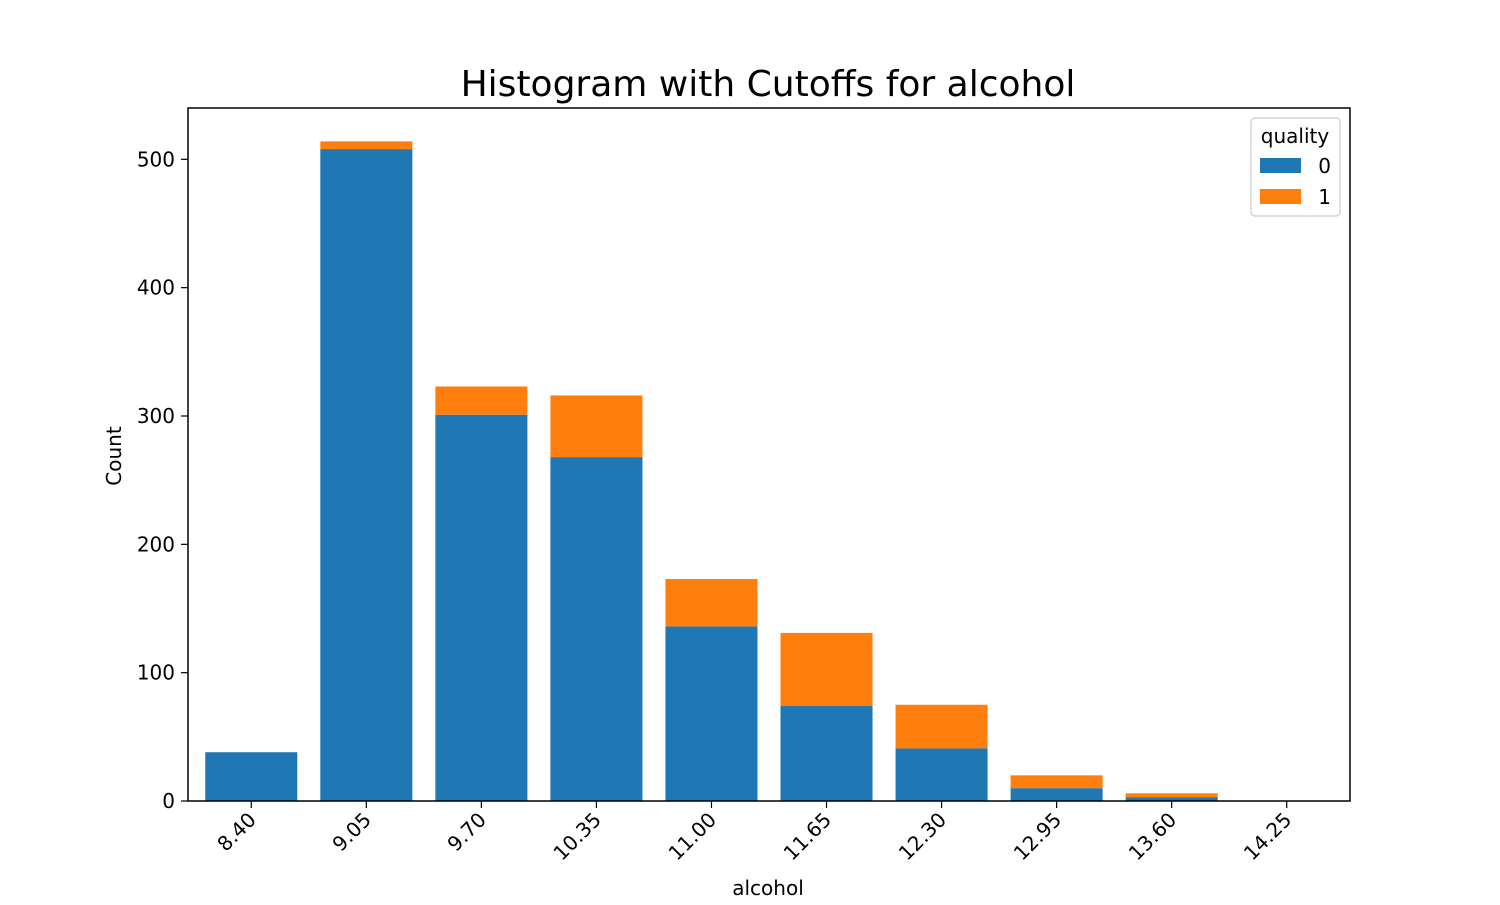 The height and width of the screenshot is (905, 1500). Describe the element at coordinates (768, 84) in the screenshot. I see `chart-title: Histogram with Cutoffs for alcohol` at that location.